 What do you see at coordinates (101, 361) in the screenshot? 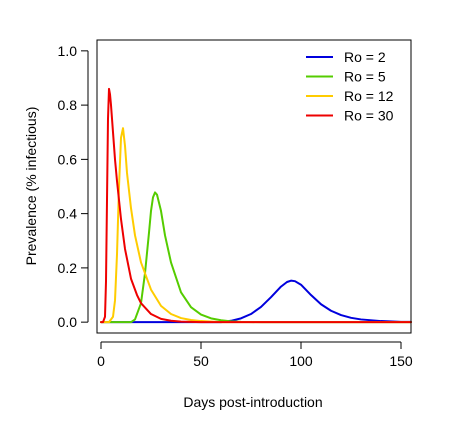
I see `x-tick-label-0: 0` at bounding box center [101, 361].